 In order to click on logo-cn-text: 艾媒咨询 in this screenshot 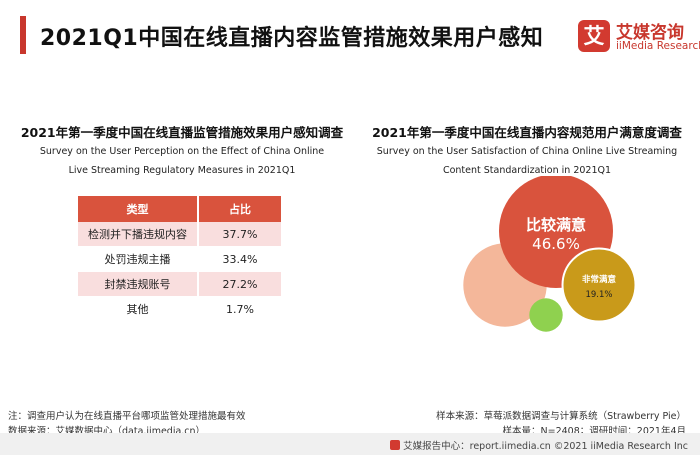, I will do `click(650, 33)`.